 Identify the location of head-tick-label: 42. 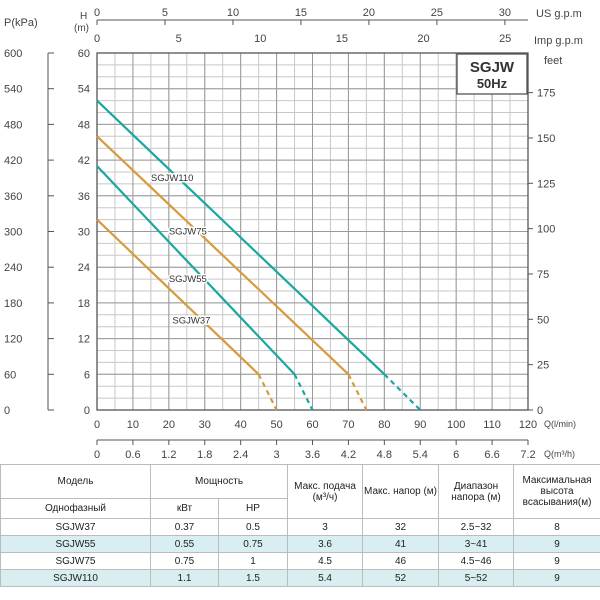
(84, 161).